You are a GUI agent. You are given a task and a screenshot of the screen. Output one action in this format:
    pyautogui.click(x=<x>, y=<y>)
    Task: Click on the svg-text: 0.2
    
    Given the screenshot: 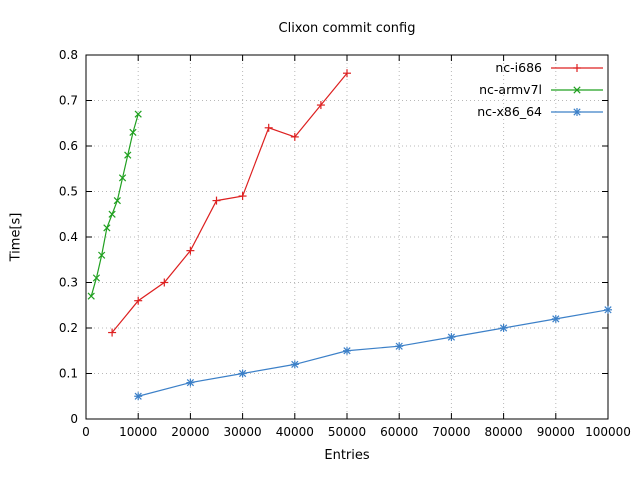 What is the action you would take?
    pyautogui.click(x=68, y=328)
    